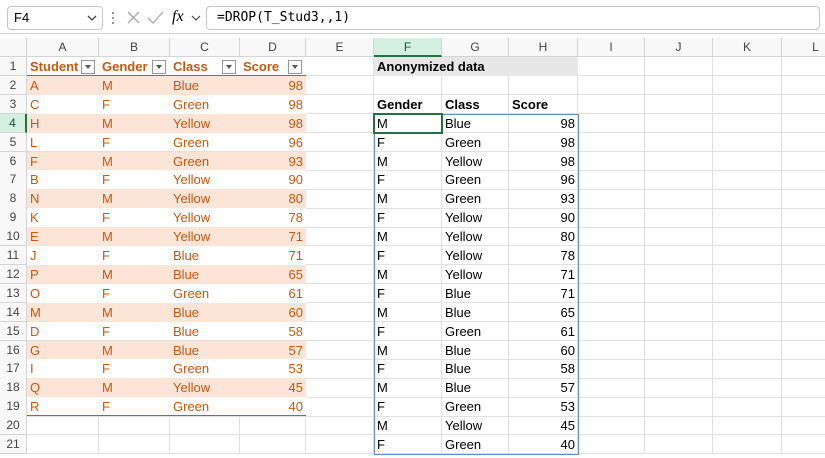 The image size is (825, 458). What do you see at coordinates (13, 274) in the screenshot?
I see `row-header: 12` at bounding box center [13, 274].